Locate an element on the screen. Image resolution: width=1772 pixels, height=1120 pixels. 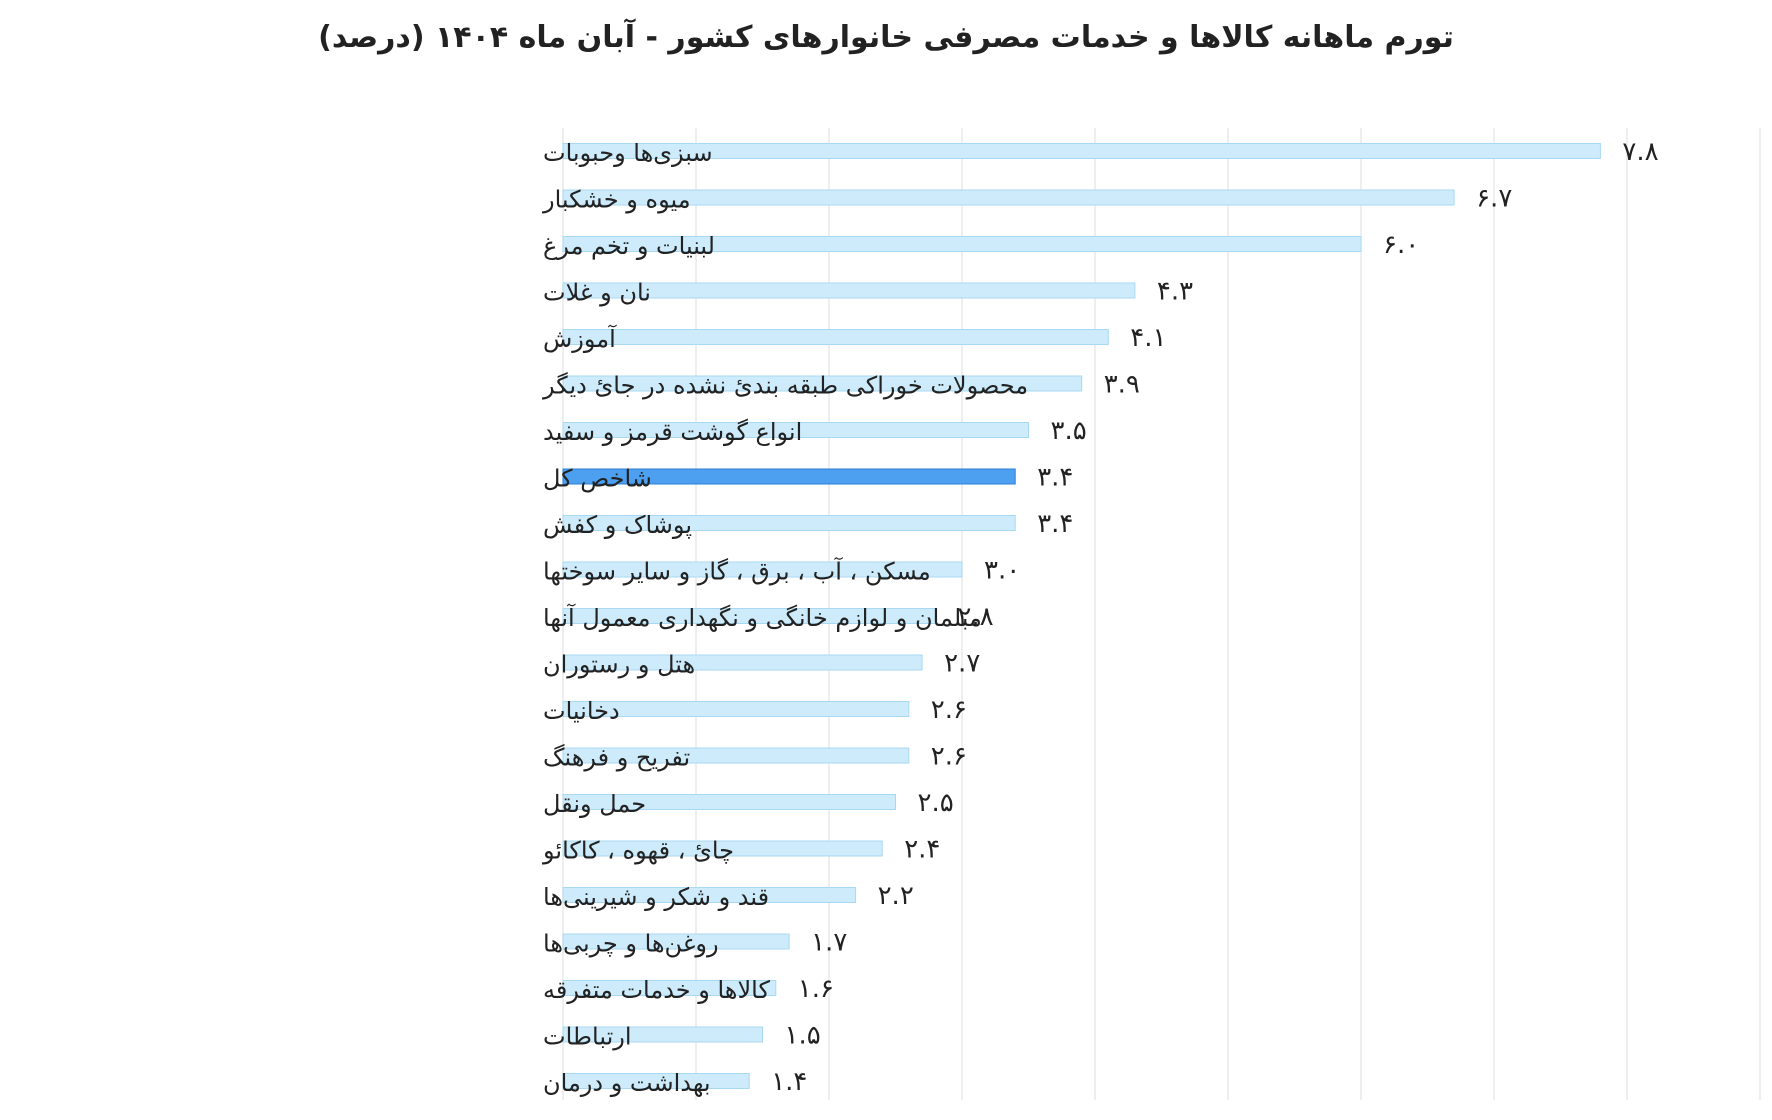
category-label: مسکن ، آب ، برق ، گاز و سایر سوختها is located at coordinates (737, 571).